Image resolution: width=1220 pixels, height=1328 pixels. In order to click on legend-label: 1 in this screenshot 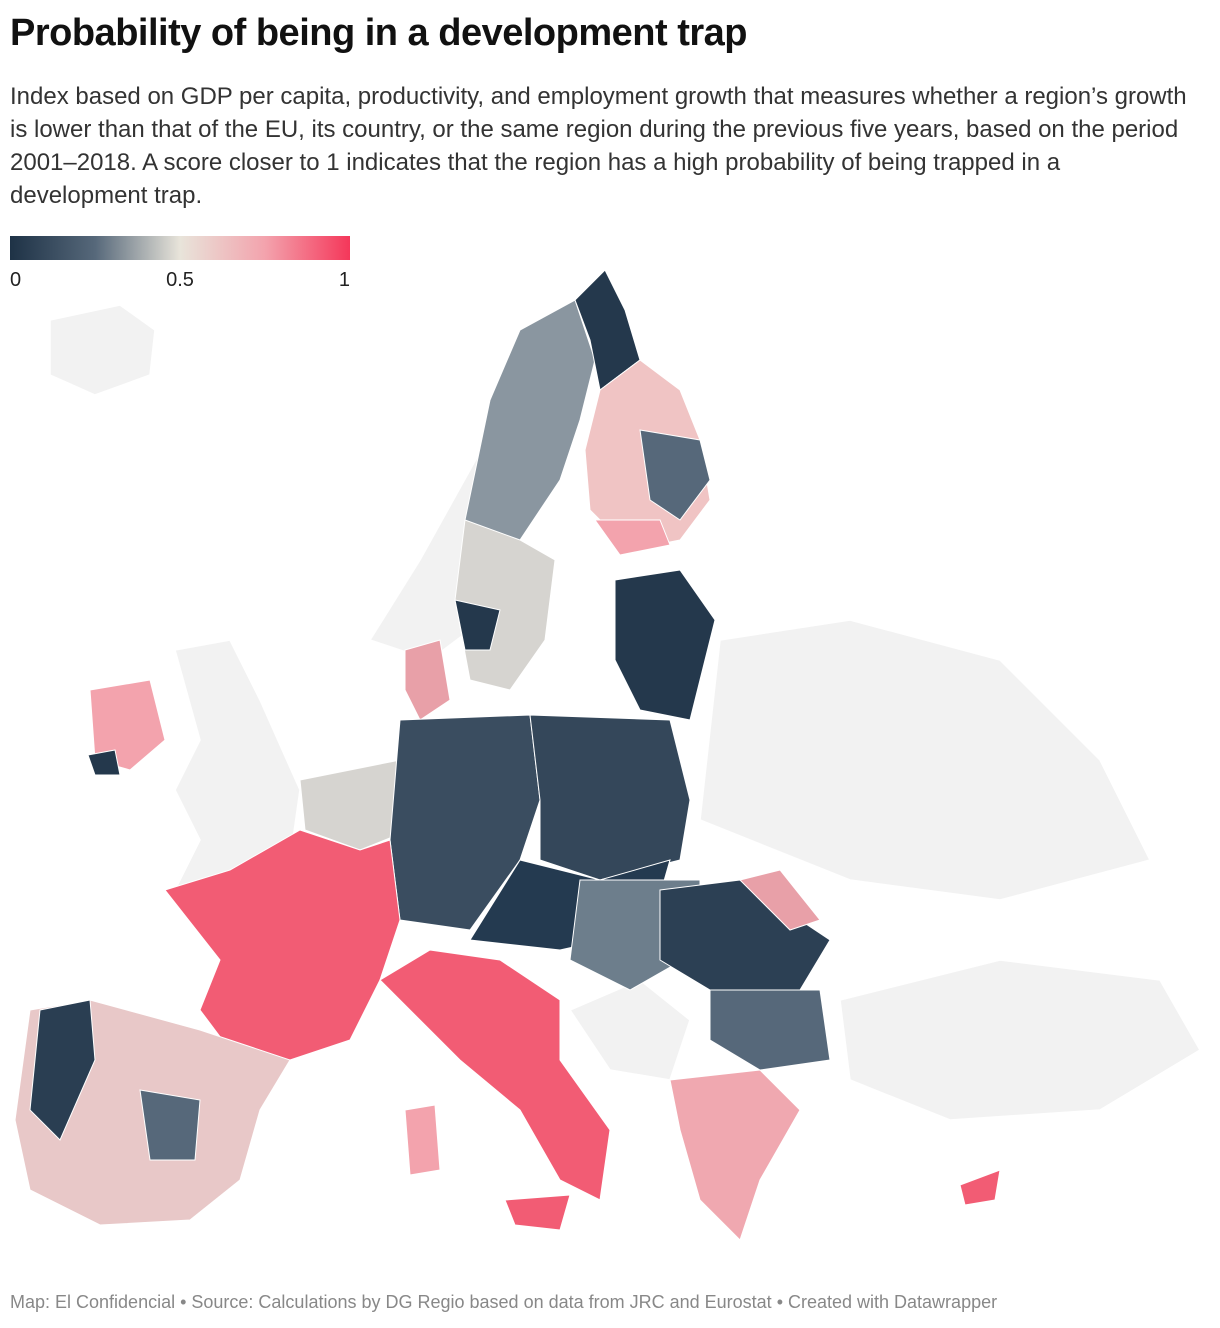, I will do `click(344, 280)`.